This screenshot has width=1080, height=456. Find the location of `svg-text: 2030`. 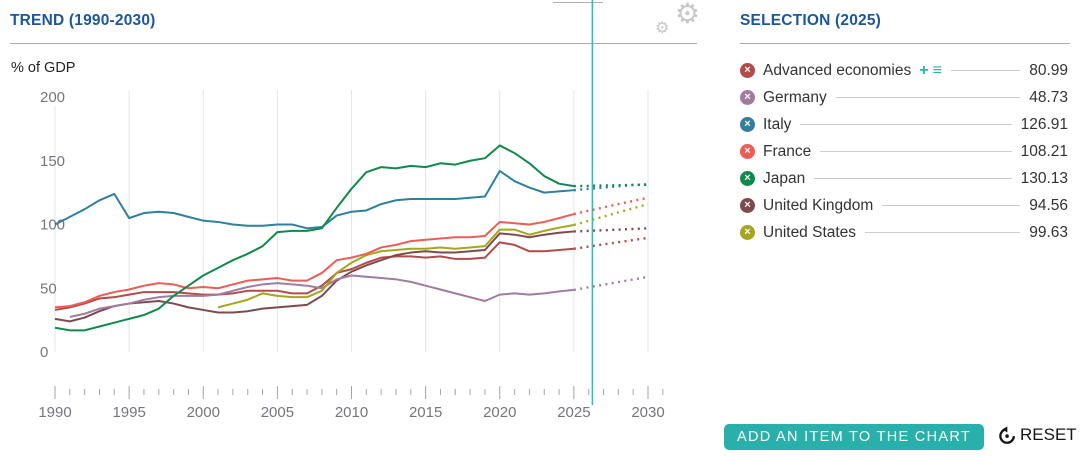

svg-text: 2030 is located at coordinates (647, 412).